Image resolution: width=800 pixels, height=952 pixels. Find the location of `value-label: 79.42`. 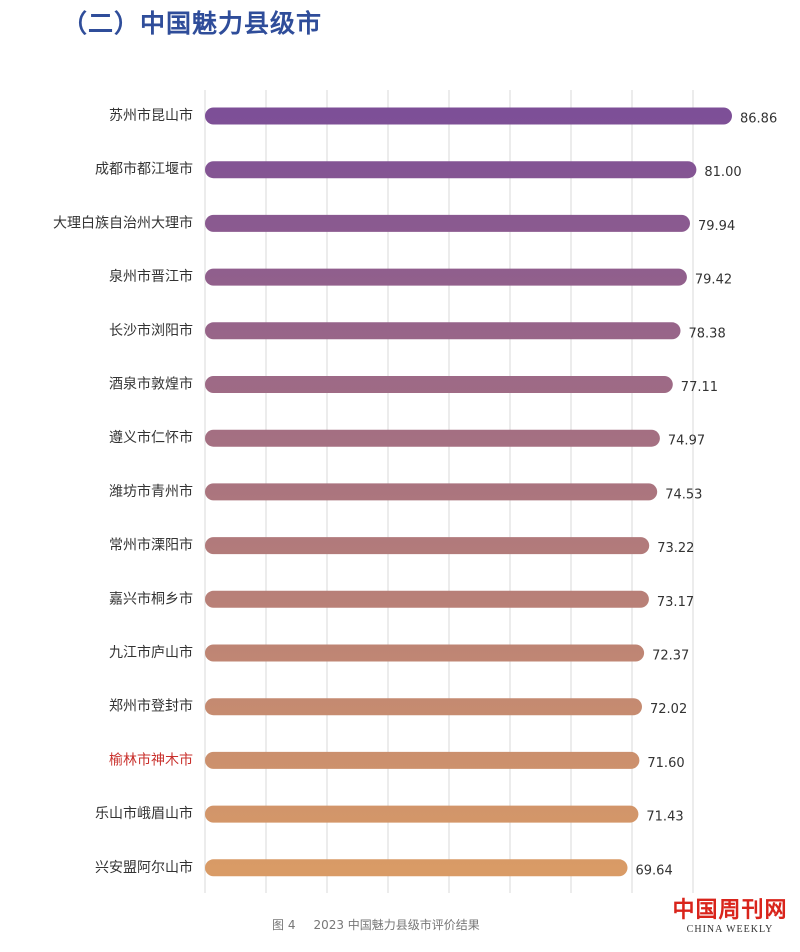

value-label: 79.42 is located at coordinates (713, 280).